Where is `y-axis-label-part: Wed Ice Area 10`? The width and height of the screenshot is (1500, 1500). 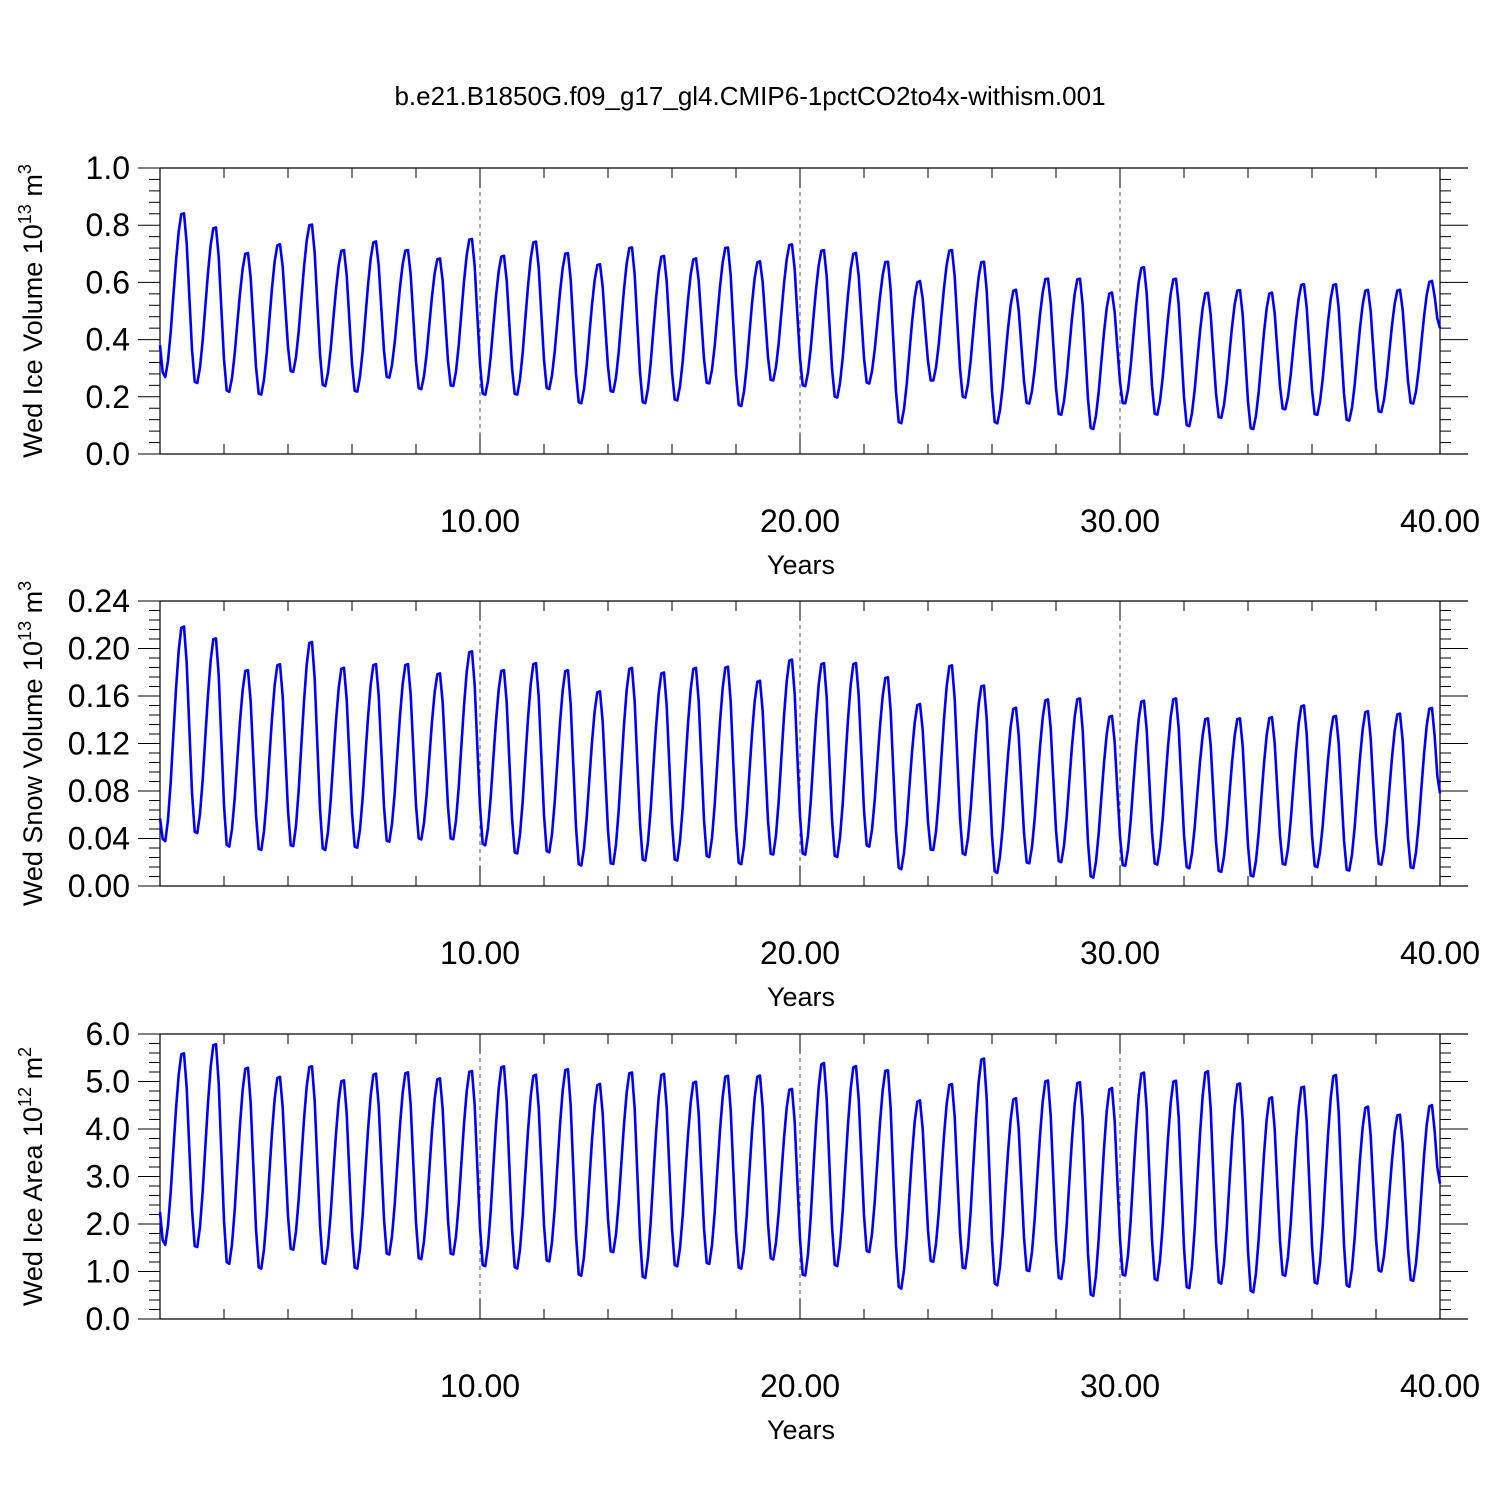
y-axis-label-part: Wed Ice Area 10 is located at coordinates (33, 1206).